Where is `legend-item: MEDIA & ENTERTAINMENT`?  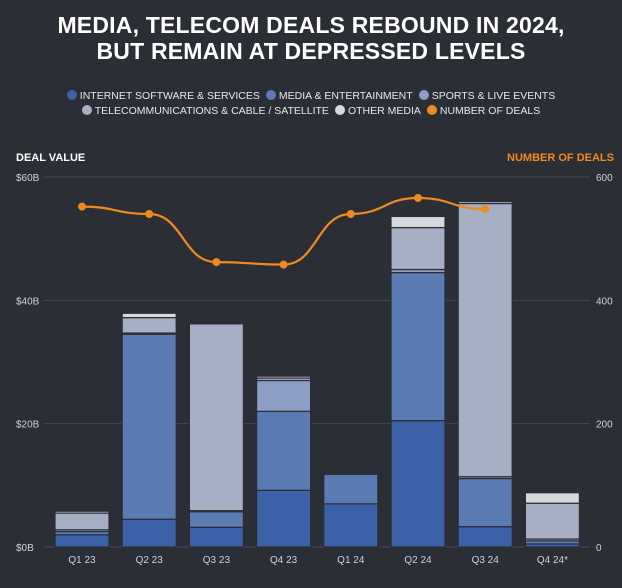
legend-item: MEDIA & ENTERTAINMENT is located at coordinates (339, 96).